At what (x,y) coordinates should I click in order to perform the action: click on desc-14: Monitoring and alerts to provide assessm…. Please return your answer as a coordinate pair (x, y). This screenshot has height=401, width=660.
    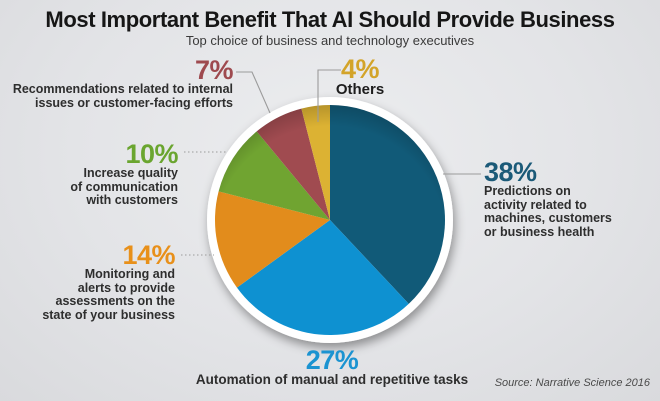
    Looking at the image, I should click on (88, 294).